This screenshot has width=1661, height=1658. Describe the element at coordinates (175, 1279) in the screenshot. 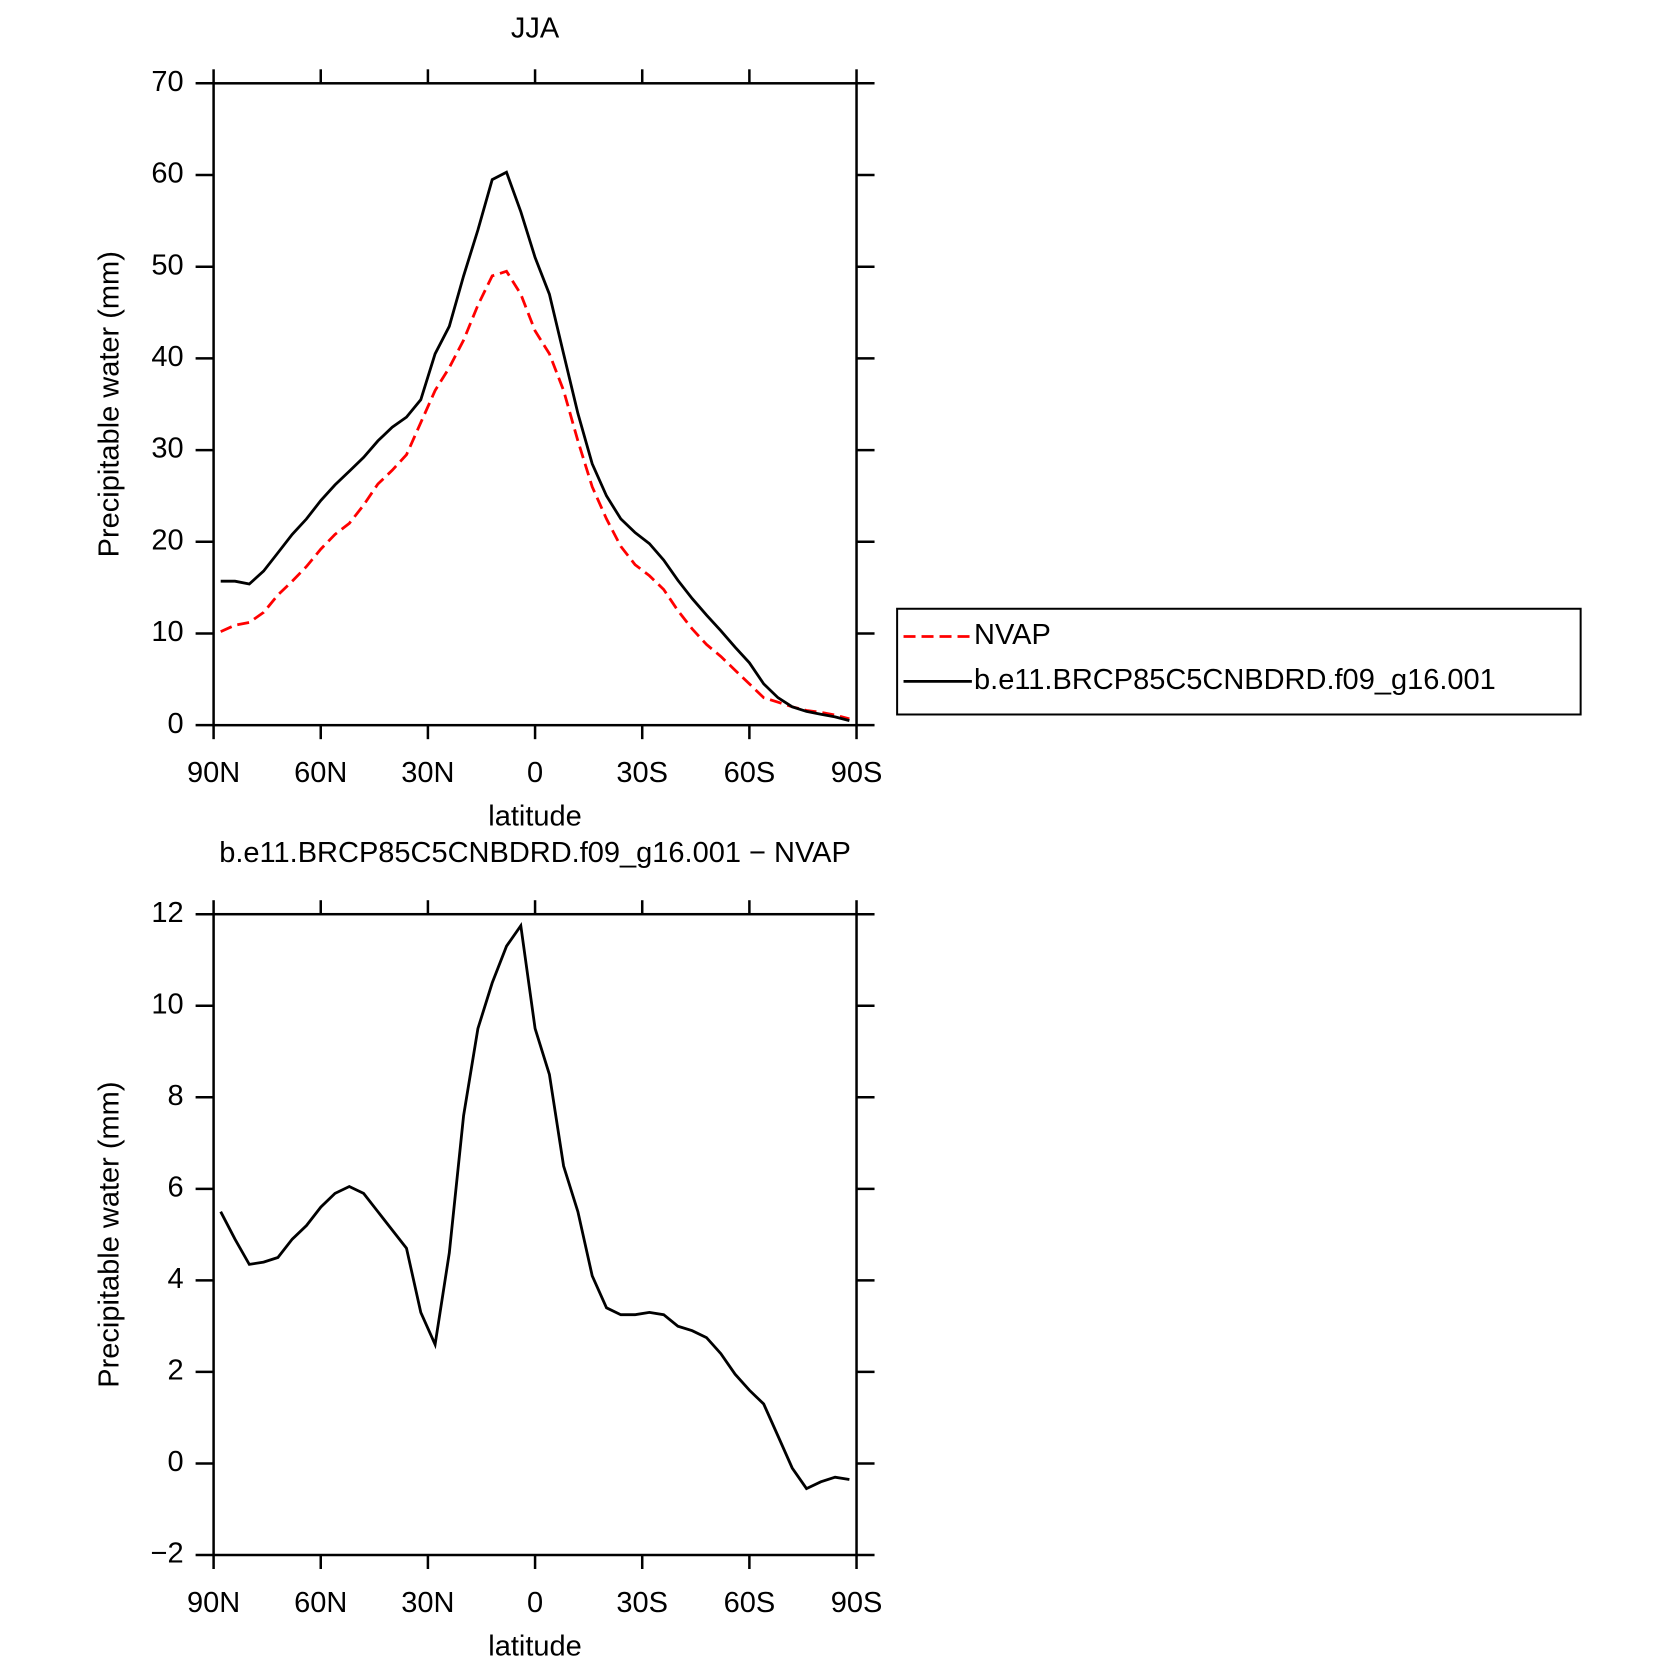

I see `y-tick-label: 4` at that location.